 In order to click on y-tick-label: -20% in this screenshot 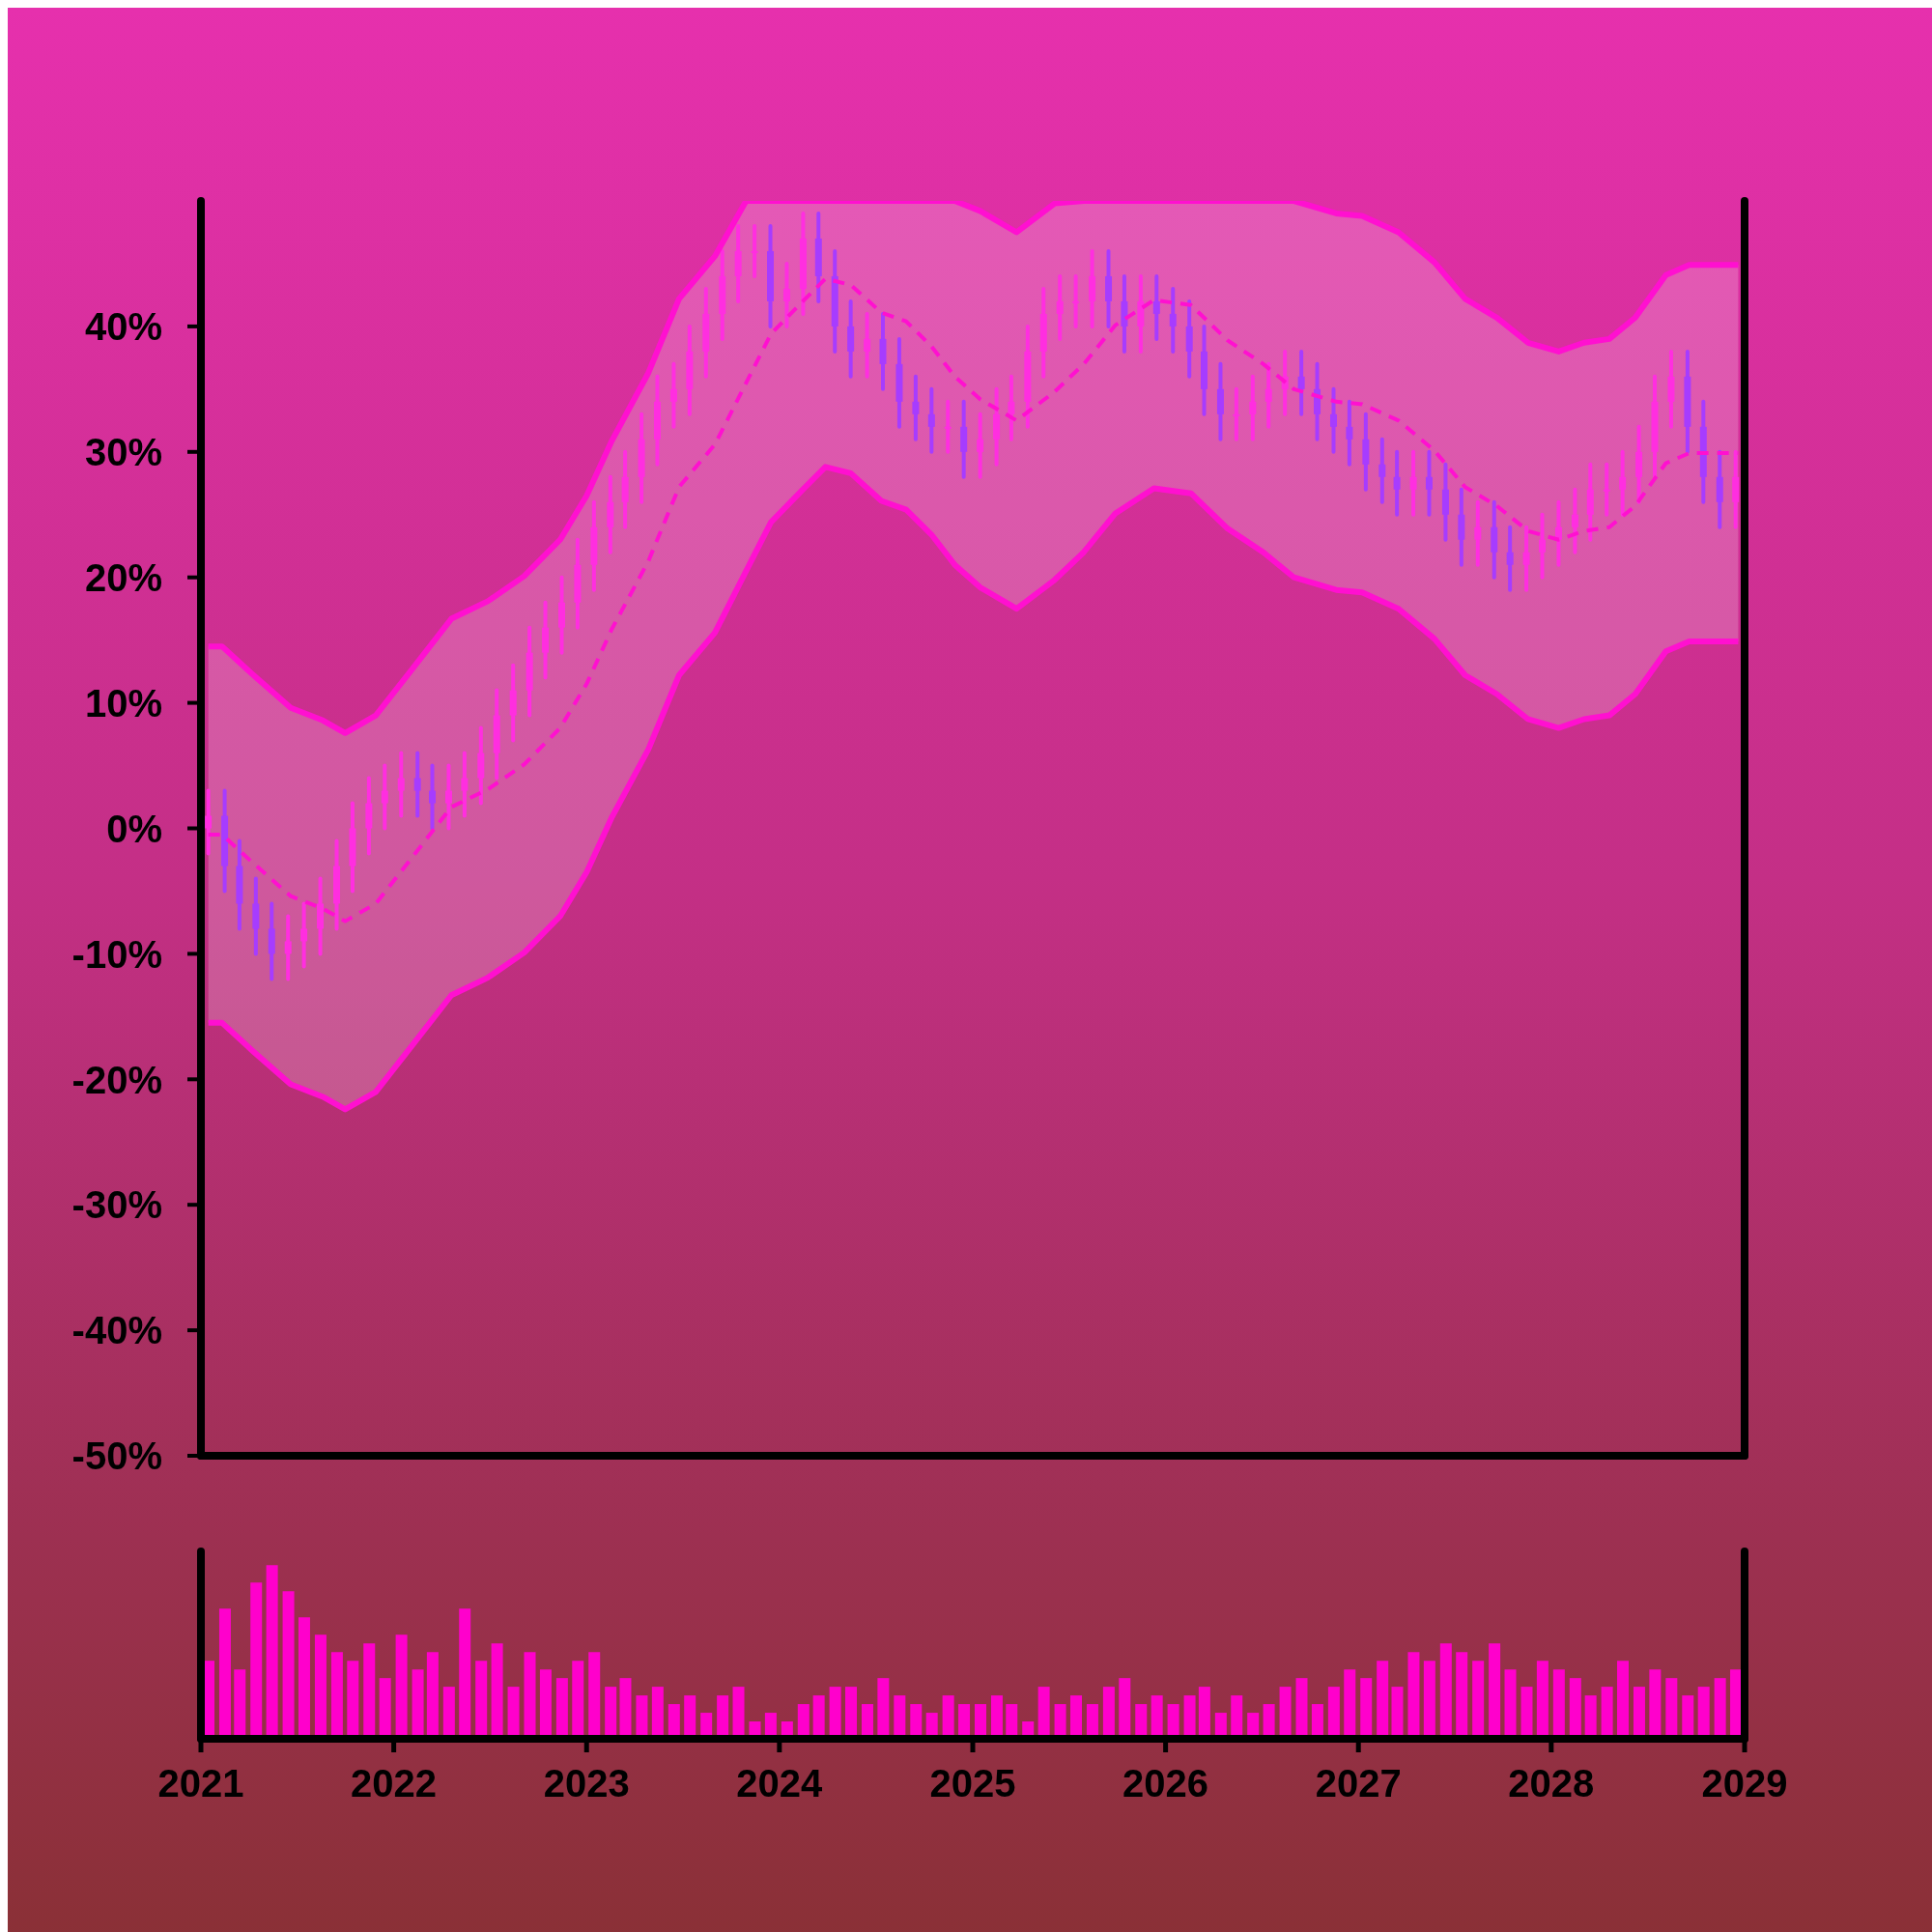, I will do `click(116, 1079)`.